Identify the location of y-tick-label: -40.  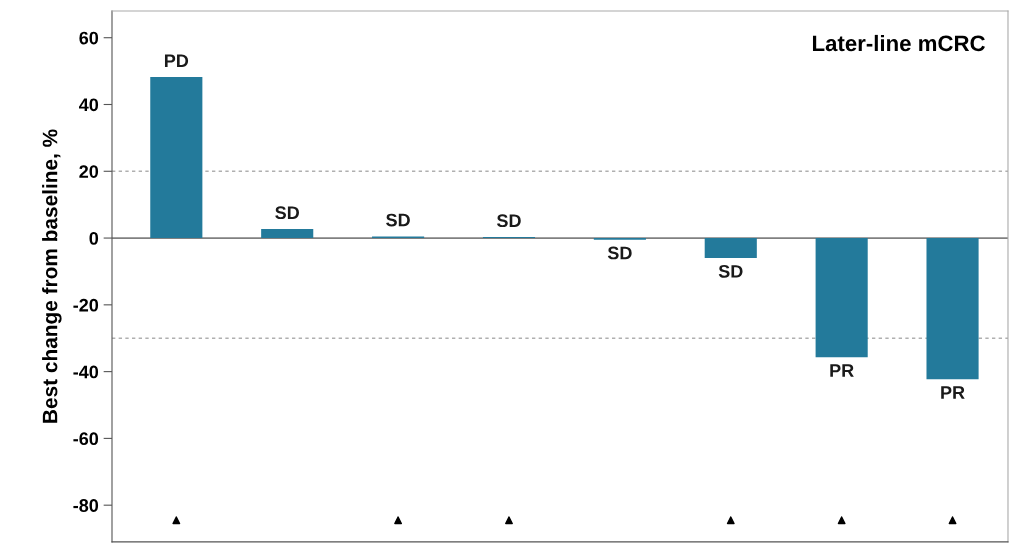
(86, 372).